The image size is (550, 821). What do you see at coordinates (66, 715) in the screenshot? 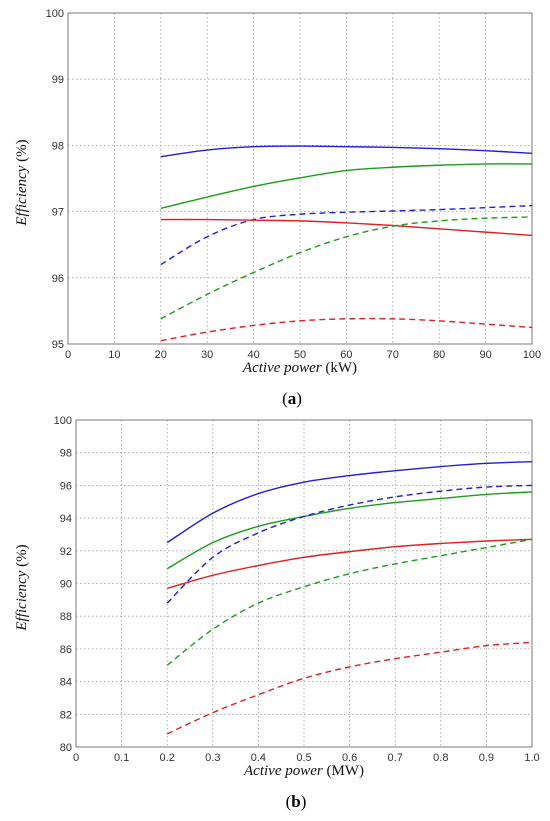
I see `y-tick-label: 82` at bounding box center [66, 715].